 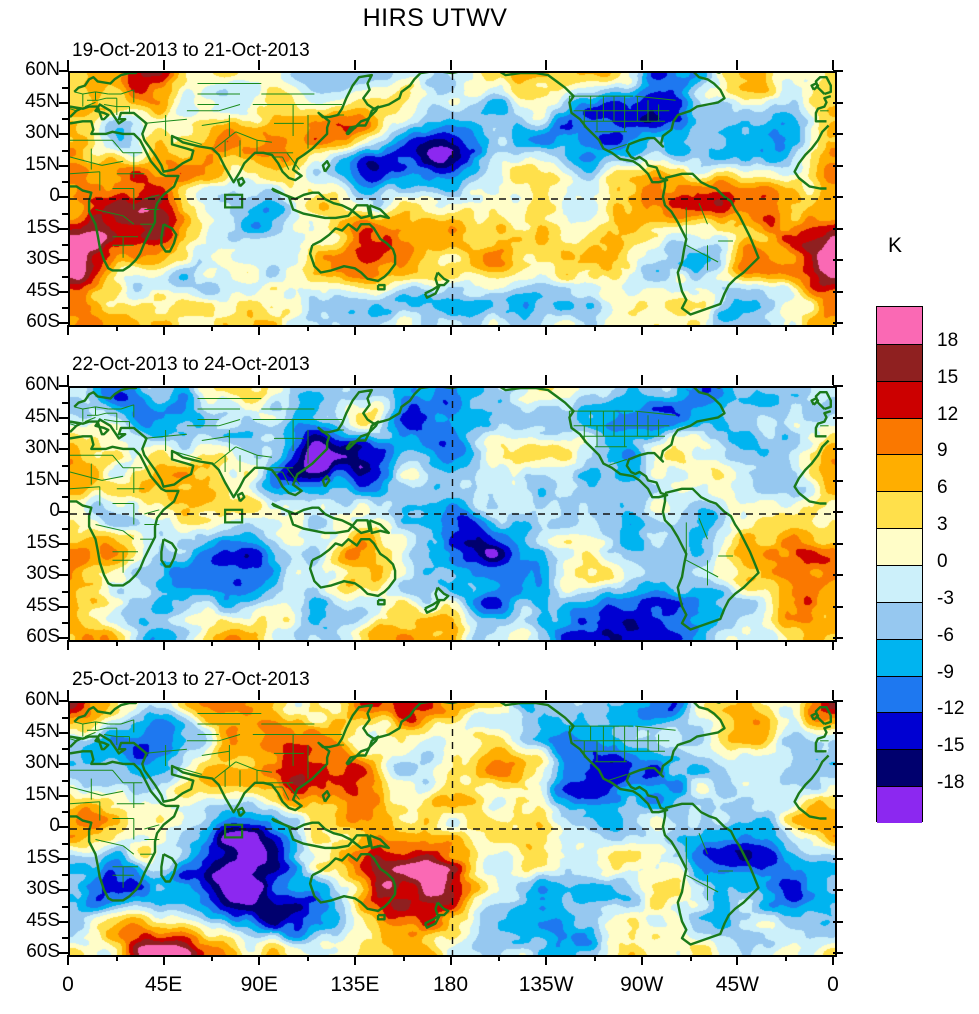 What do you see at coordinates (259, 984) in the screenshot?
I see `x-axis-tick-label: 90E` at bounding box center [259, 984].